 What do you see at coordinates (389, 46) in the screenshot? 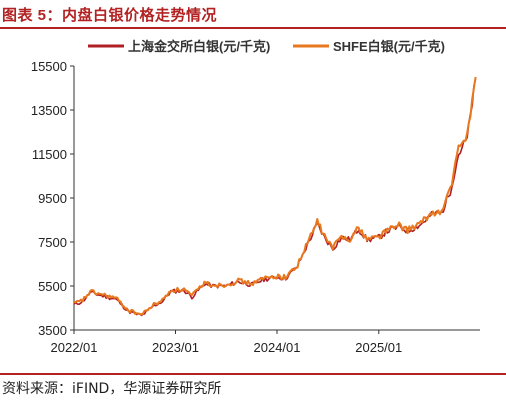
I see `legend-label-2: SHFE白银(元/千克)` at bounding box center [389, 46].